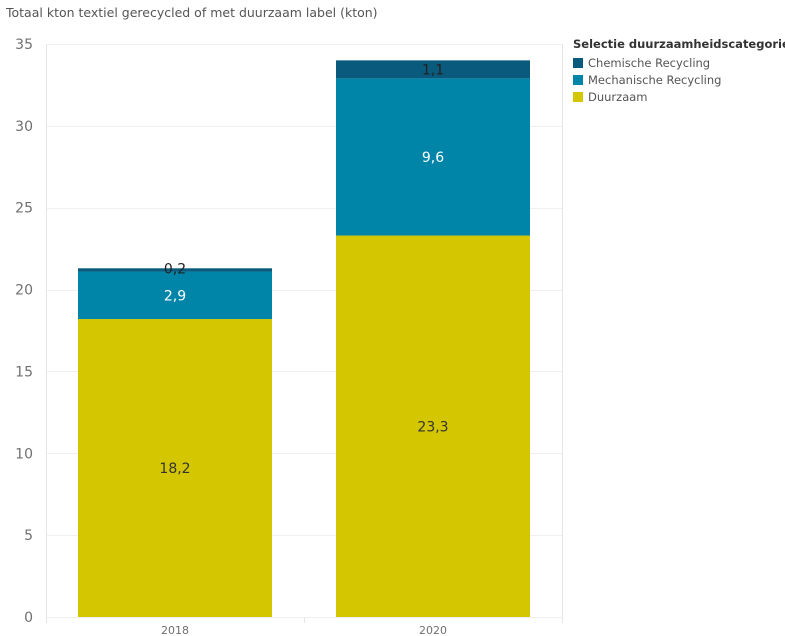 This screenshot has height=636, width=785. I want to click on data-label: 2,9, so click(175, 296).